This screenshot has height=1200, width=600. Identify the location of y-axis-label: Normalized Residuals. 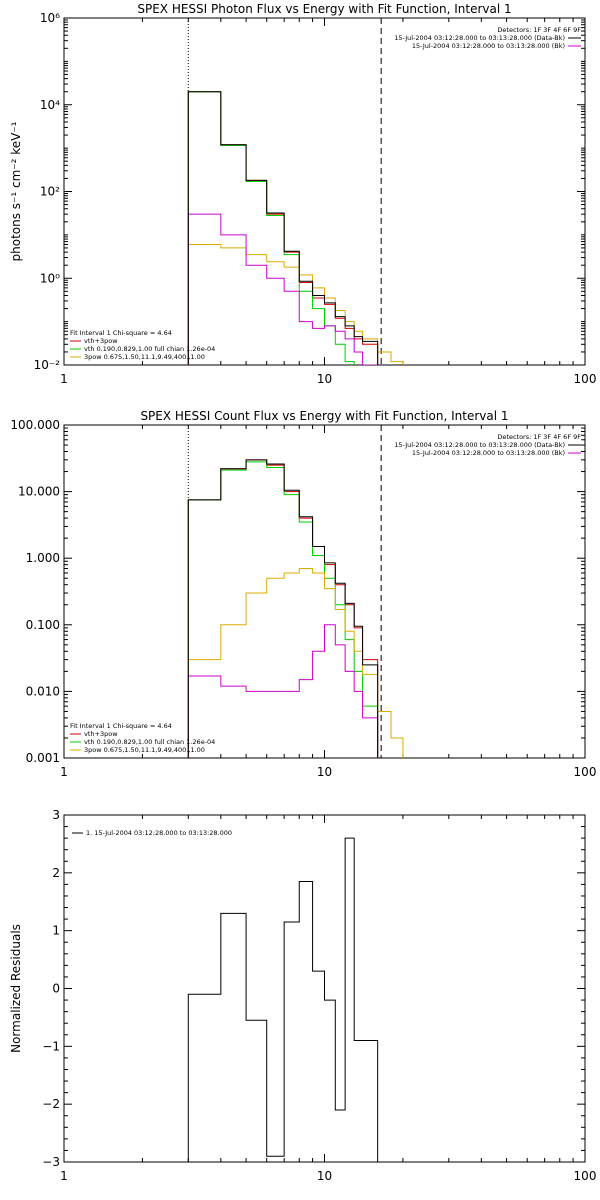
(16, 988).